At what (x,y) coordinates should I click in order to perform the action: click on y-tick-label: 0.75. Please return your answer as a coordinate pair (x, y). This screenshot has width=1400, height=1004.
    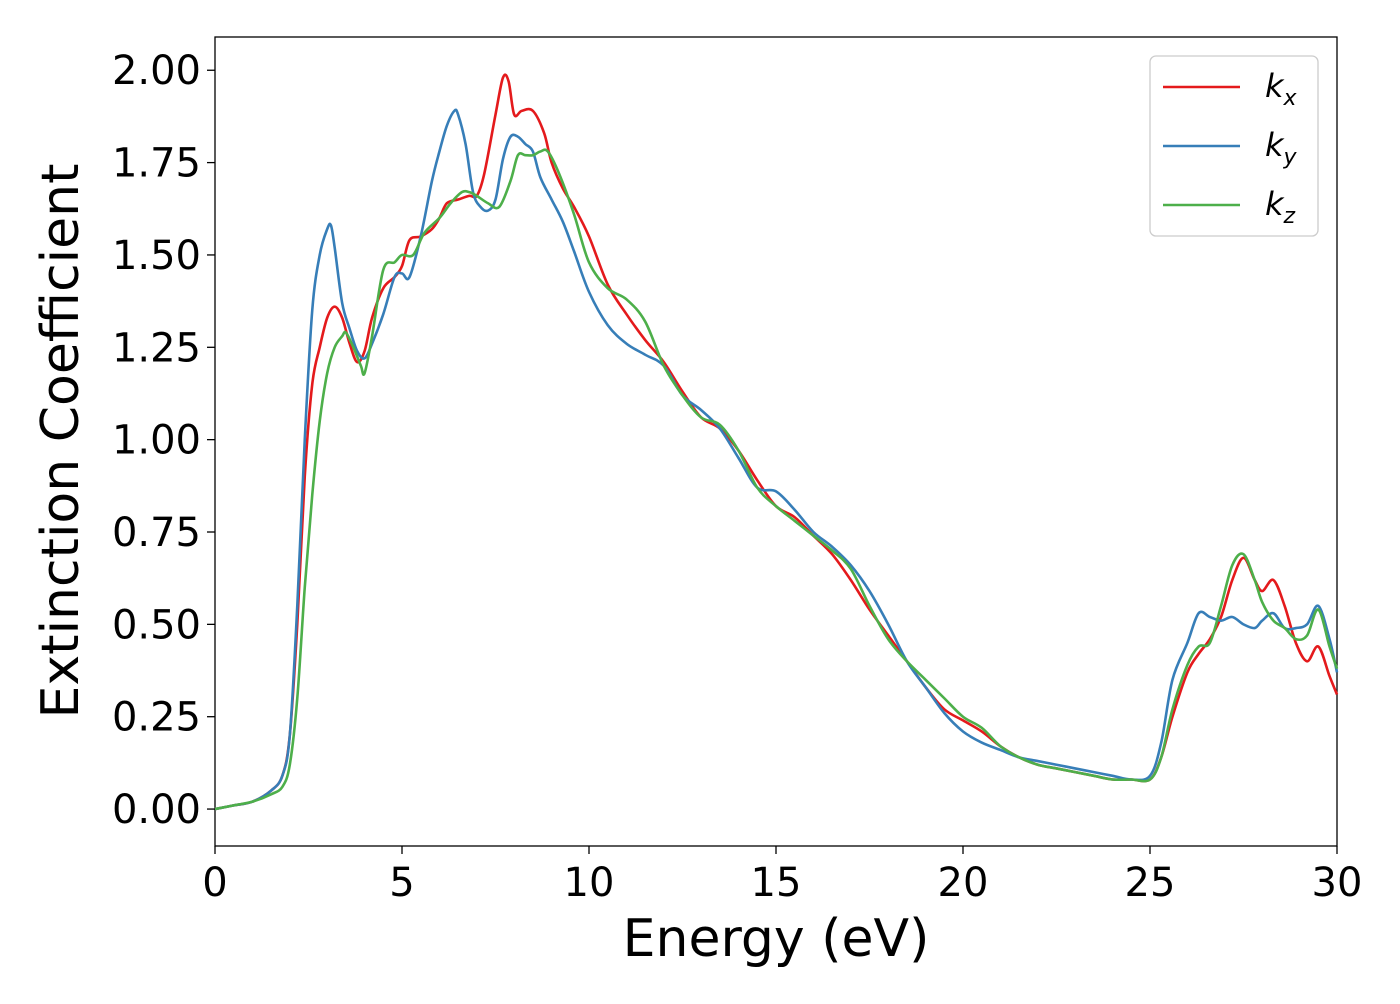
    Looking at the image, I should click on (156, 533).